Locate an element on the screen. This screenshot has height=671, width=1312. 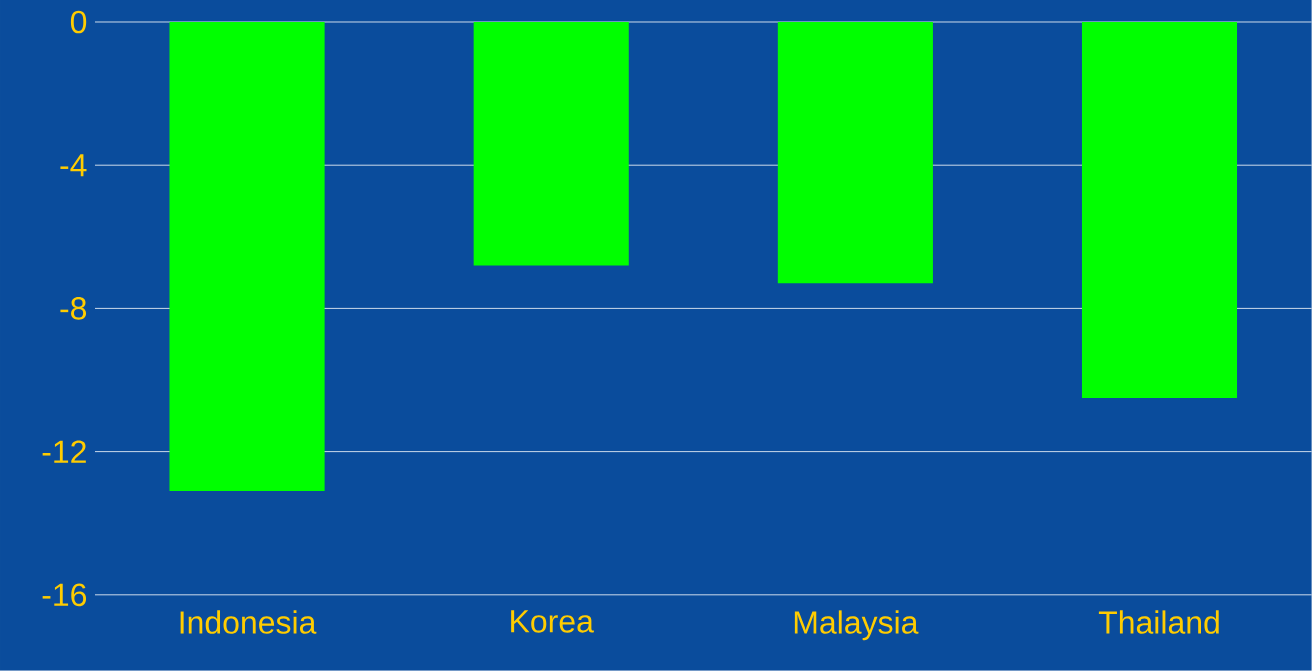
x-tick-label: Malaysia is located at coordinates (856, 625).